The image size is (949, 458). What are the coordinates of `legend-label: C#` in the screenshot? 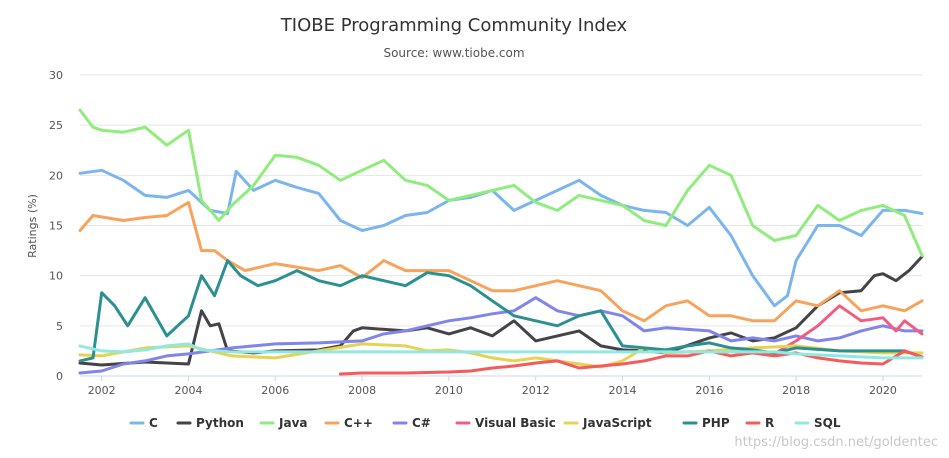 It's located at (421, 423).